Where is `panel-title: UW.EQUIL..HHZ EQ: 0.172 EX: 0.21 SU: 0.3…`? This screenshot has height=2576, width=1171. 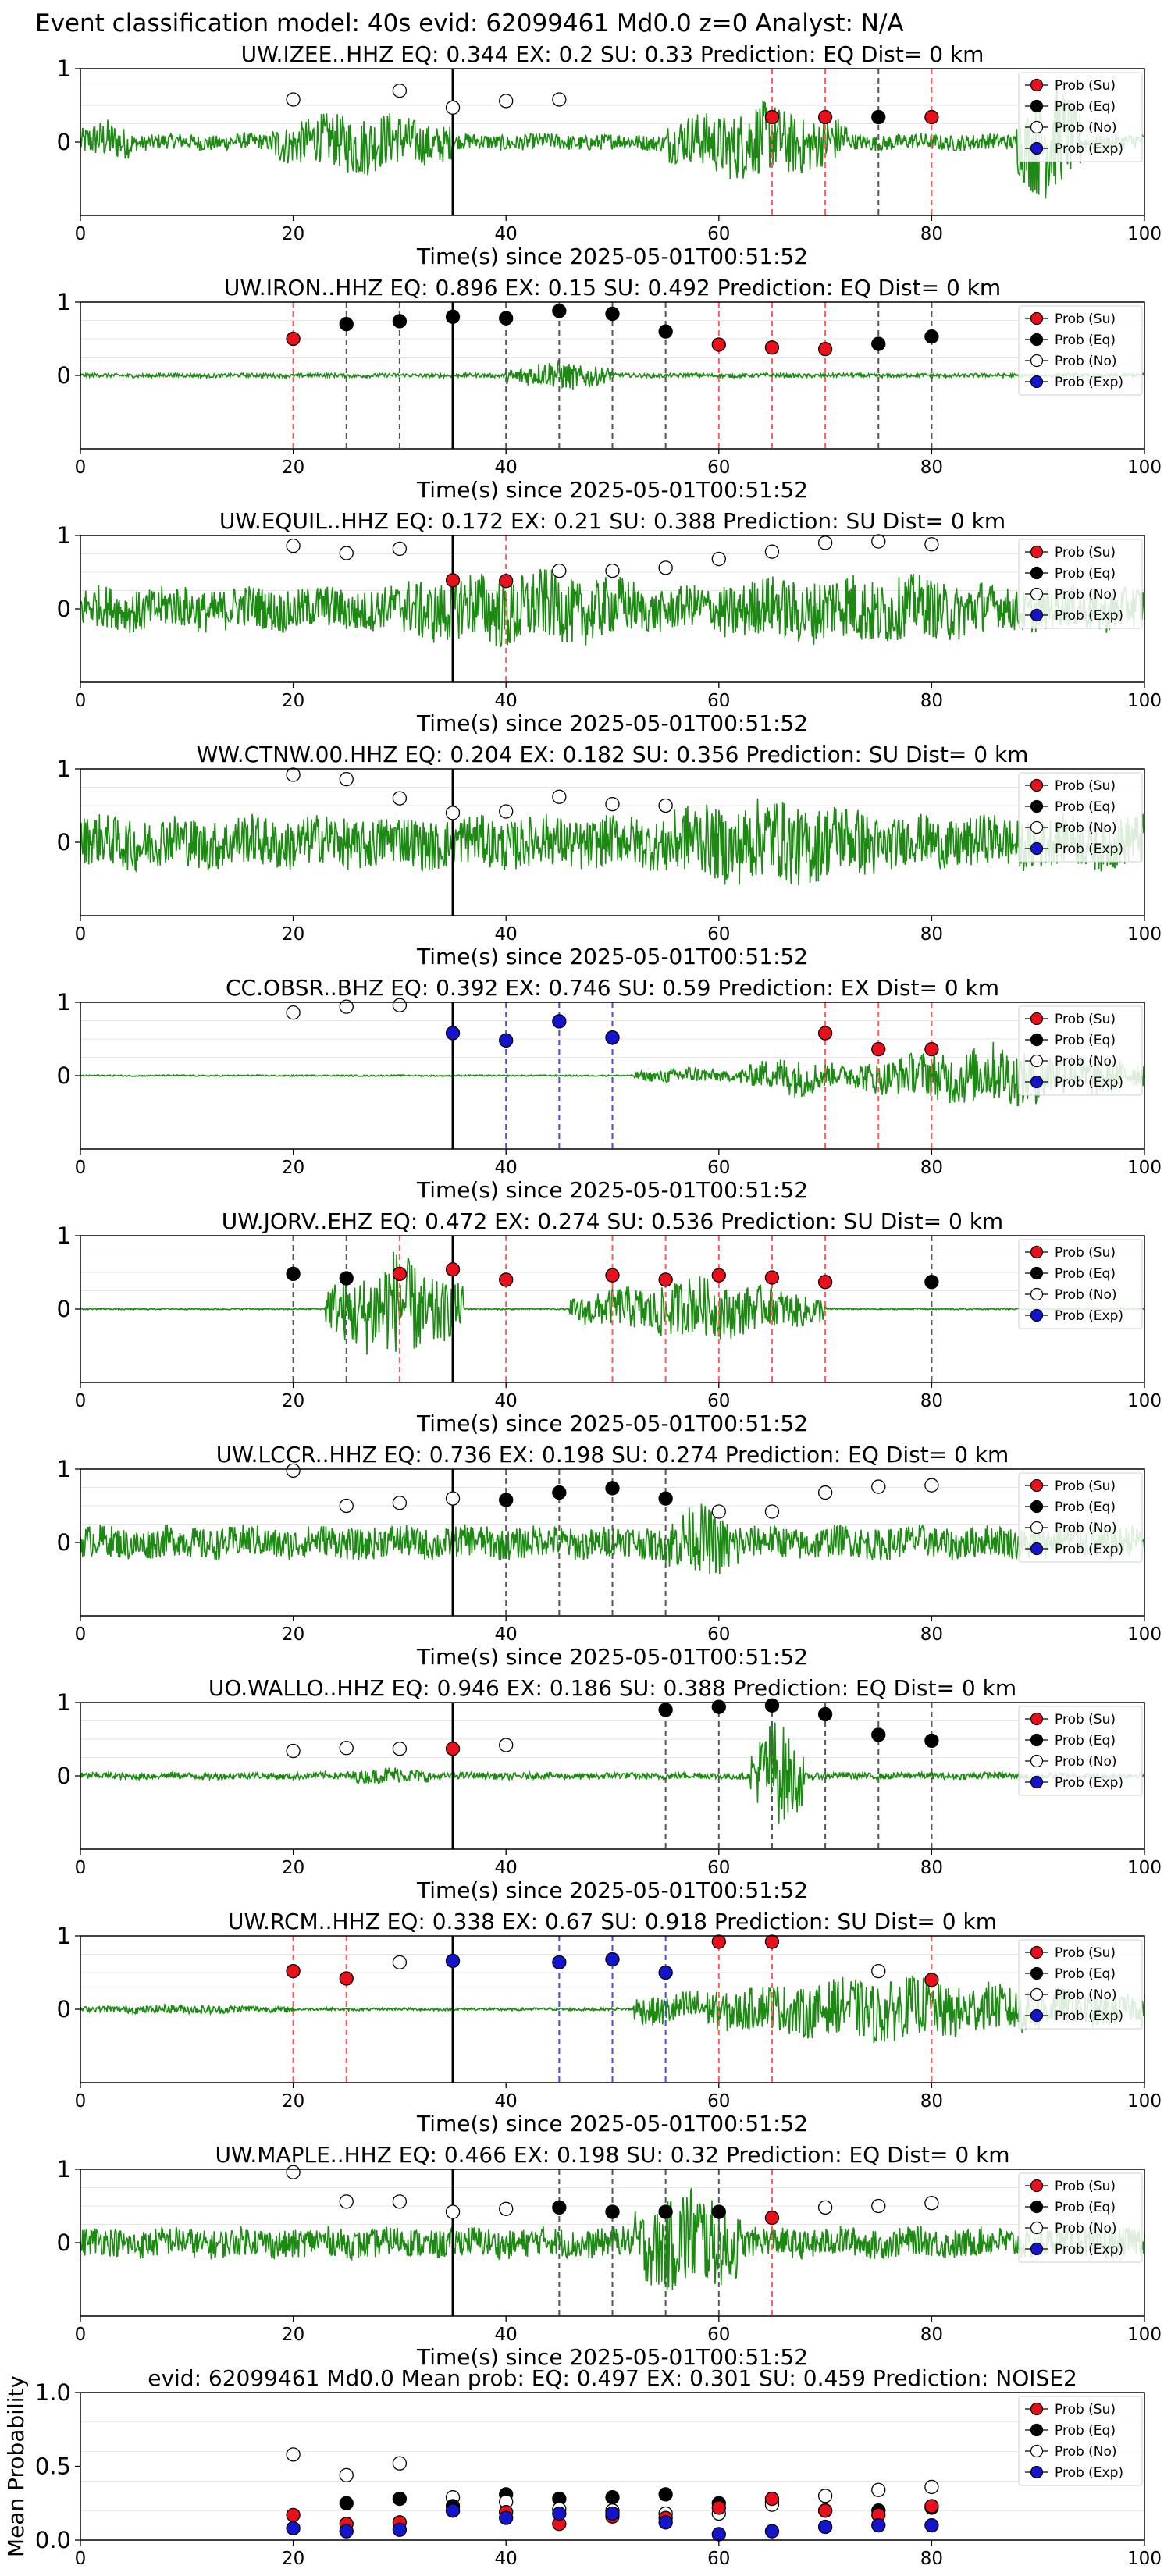 panel-title: UW.EQUIL..HHZ EQ: 0.172 EX: 0.21 SU: 0.3… is located at coordinates (612, 521).